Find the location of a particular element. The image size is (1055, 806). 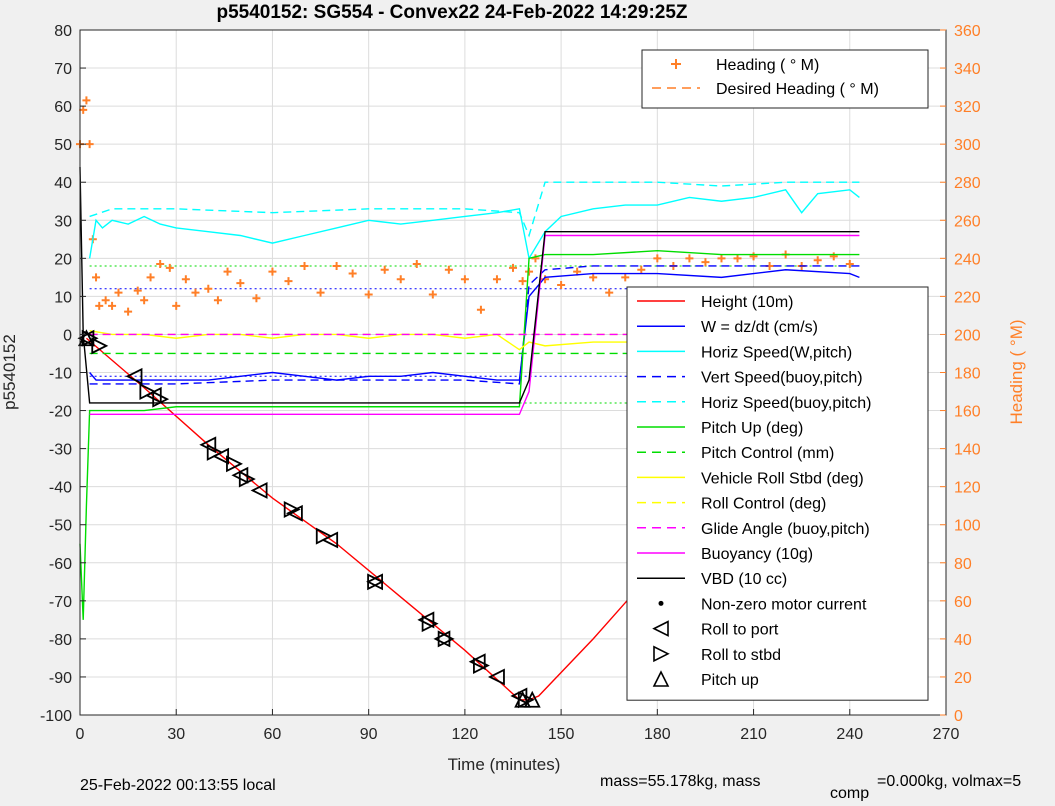

y-tick-label-left: 0 is located at coordinates (67, 335).